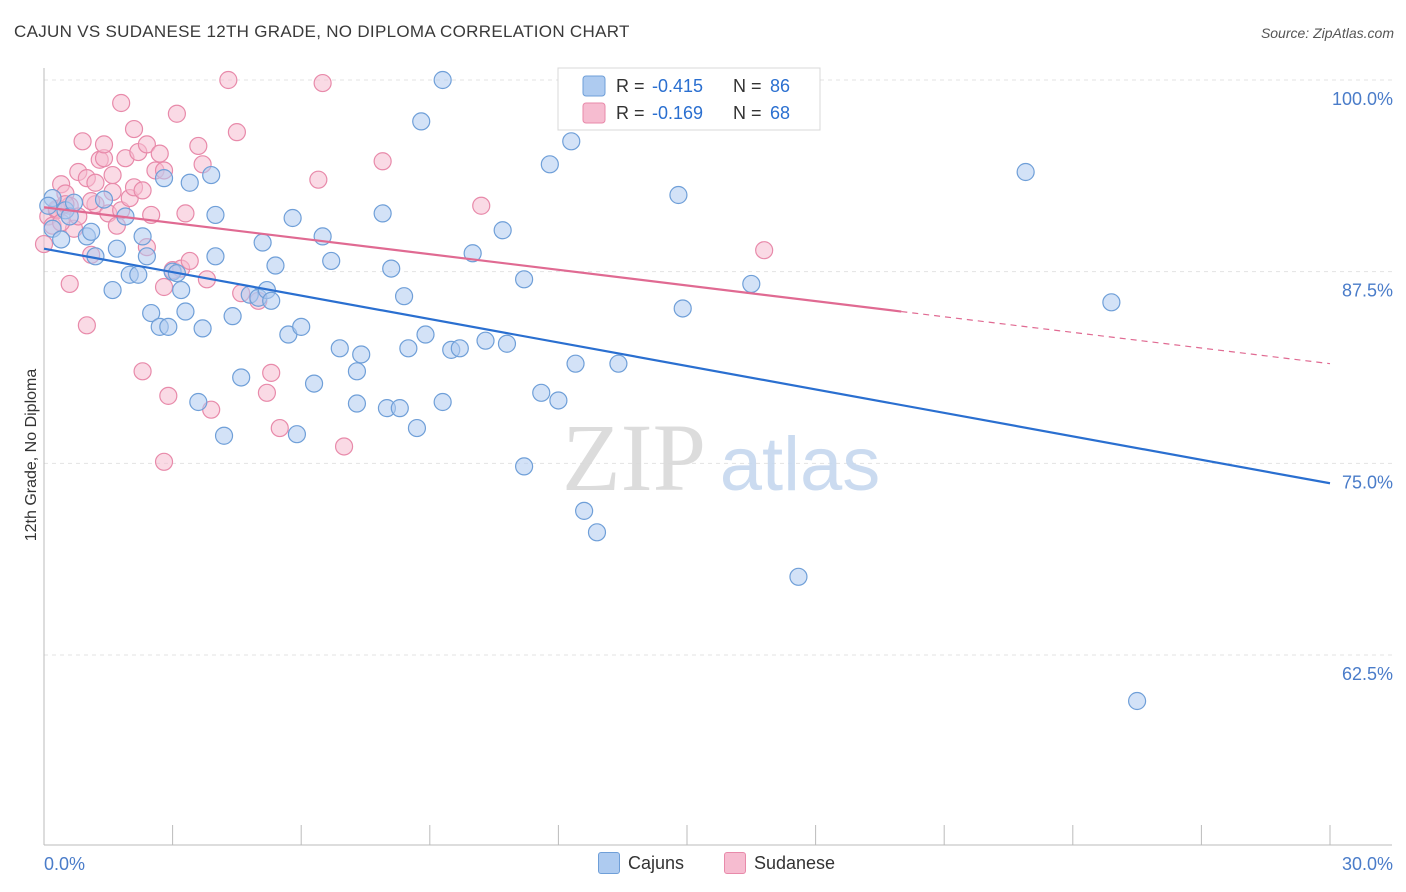 This screenshot has width=1406, height=892. What do you see at coordinates (630, 86) in the screenshot?
I see `legend-r-label-1: R =` at bounding box center [630, 86].